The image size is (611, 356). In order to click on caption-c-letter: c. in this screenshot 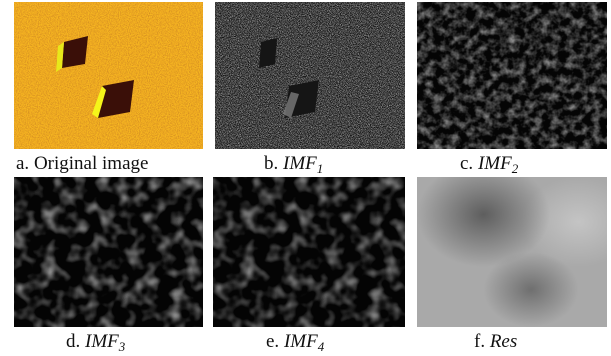, I will do `click(466, 163)`.